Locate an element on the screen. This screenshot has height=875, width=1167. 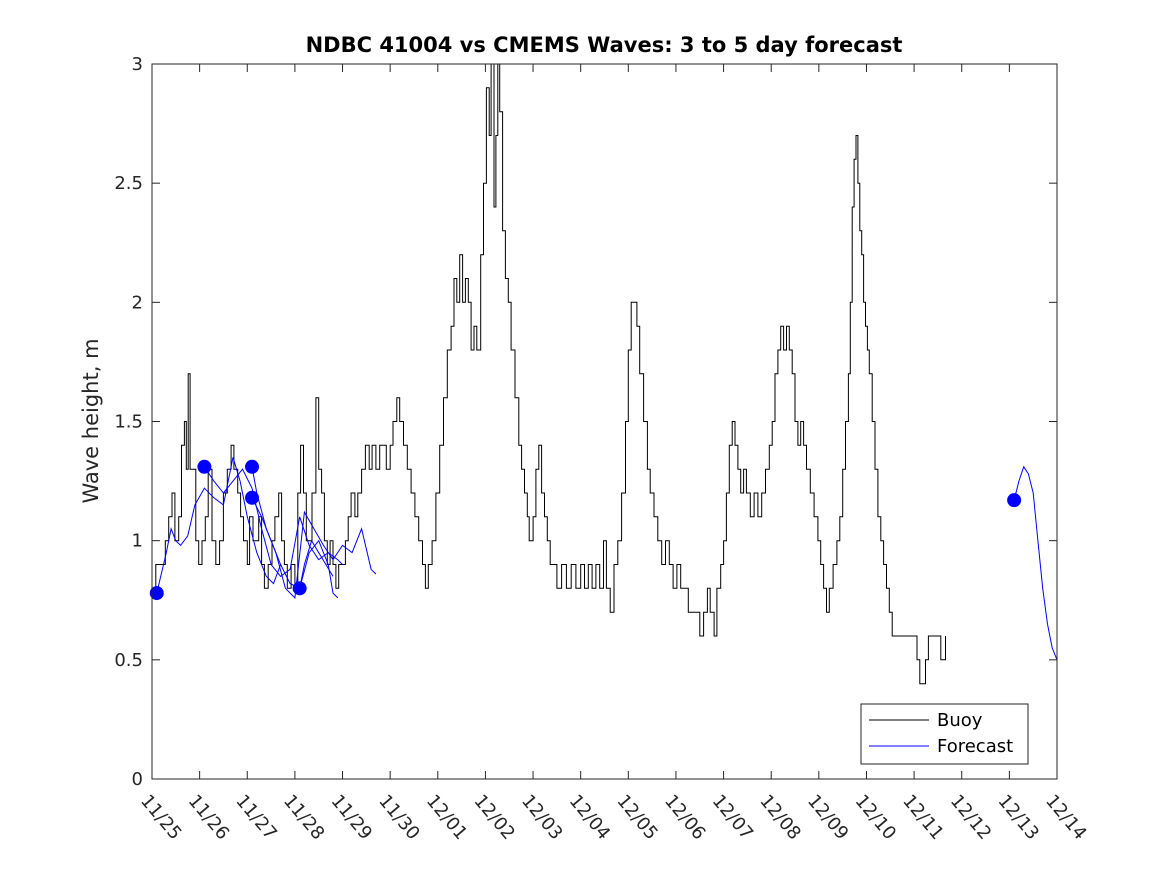
y-tick-label: 3 is located at coordinates (137, 64).